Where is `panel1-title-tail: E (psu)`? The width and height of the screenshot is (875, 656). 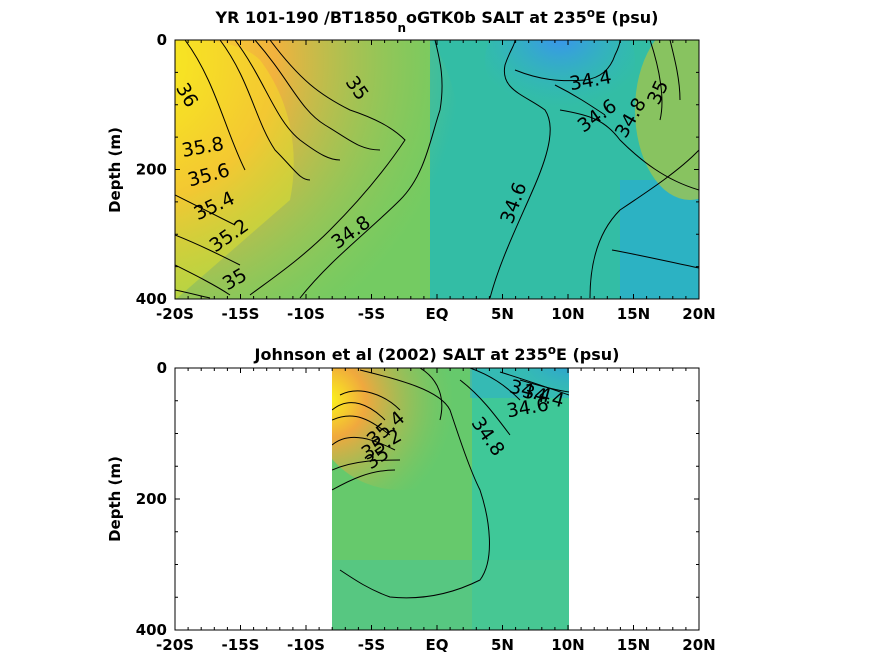
panel1-title-tail: E (psu) is located at coordinates (627, 17).